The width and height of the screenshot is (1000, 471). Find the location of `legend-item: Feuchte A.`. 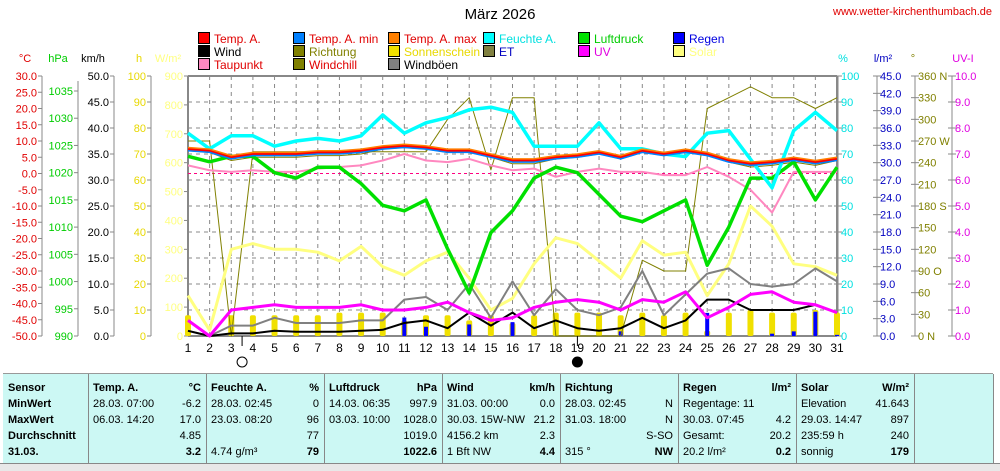

legend-item: Feuchte A. is located at coordinates (519, 39).